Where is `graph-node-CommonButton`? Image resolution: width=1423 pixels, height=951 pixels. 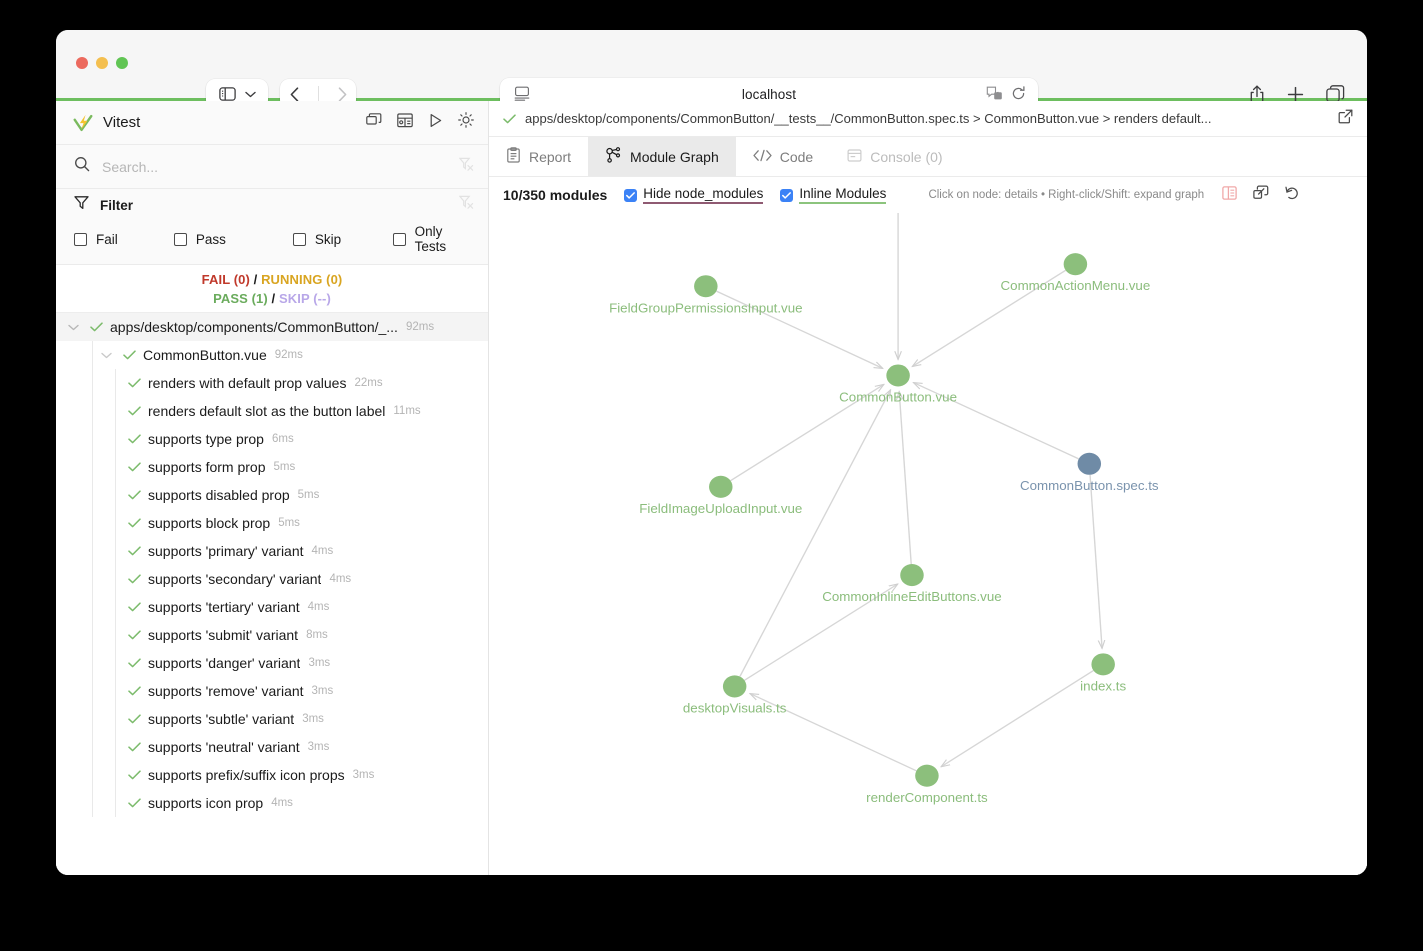 graph-node-CommonButton is located at coordinates (898, 375).